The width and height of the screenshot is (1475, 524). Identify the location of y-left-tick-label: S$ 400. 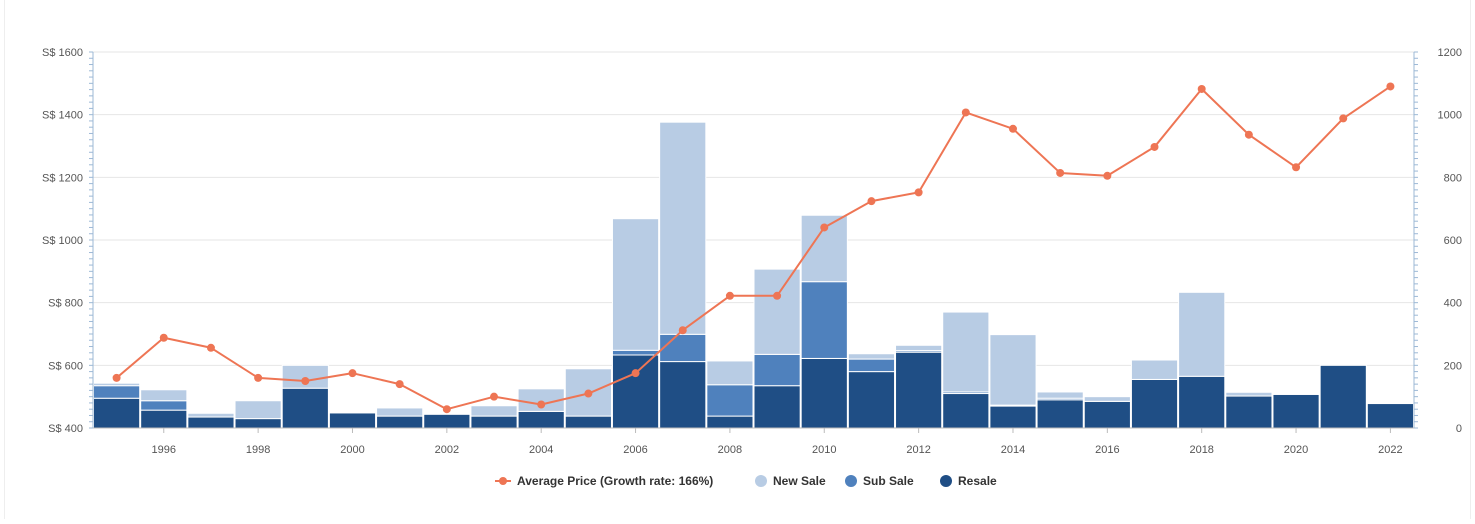
(65, 429).